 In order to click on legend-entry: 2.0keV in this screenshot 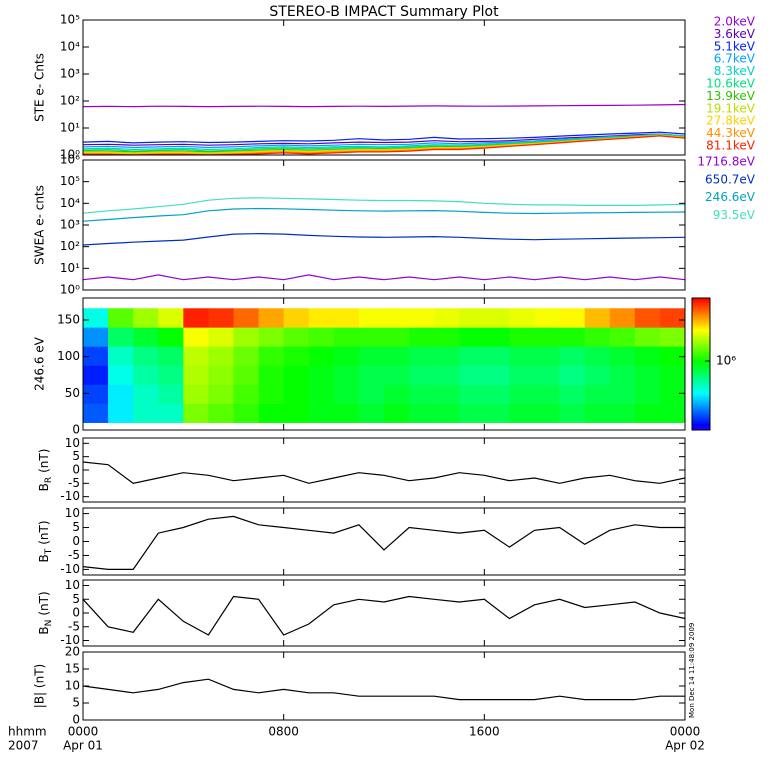, I will do `click(735, 22)`.